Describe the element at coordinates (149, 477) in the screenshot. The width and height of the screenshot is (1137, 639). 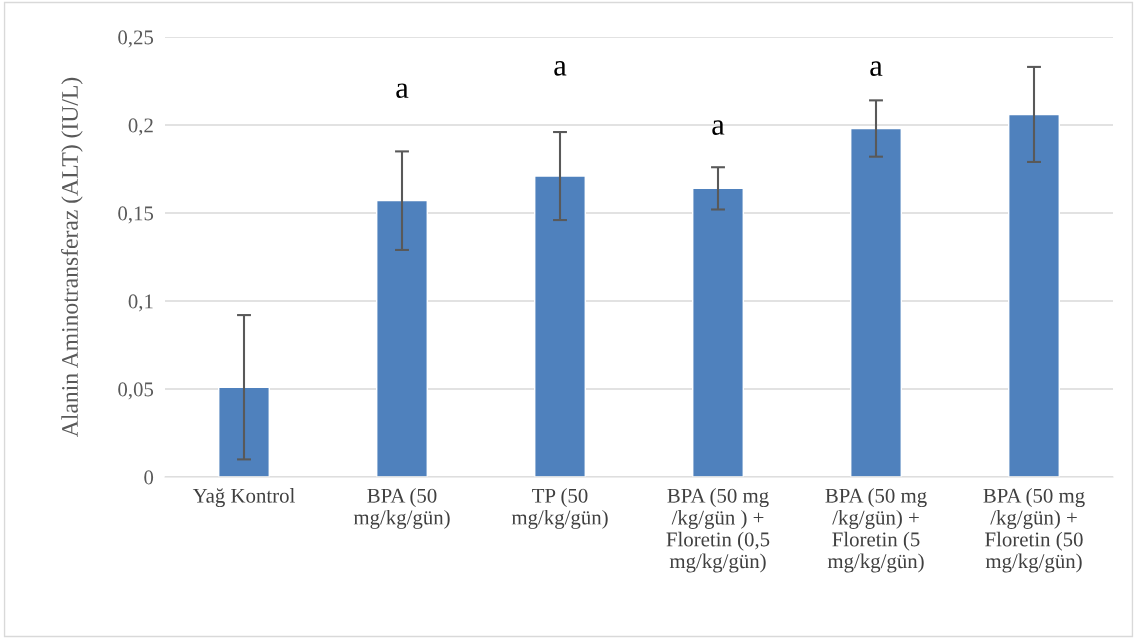
I see `y-tick-label: 0` at that location.